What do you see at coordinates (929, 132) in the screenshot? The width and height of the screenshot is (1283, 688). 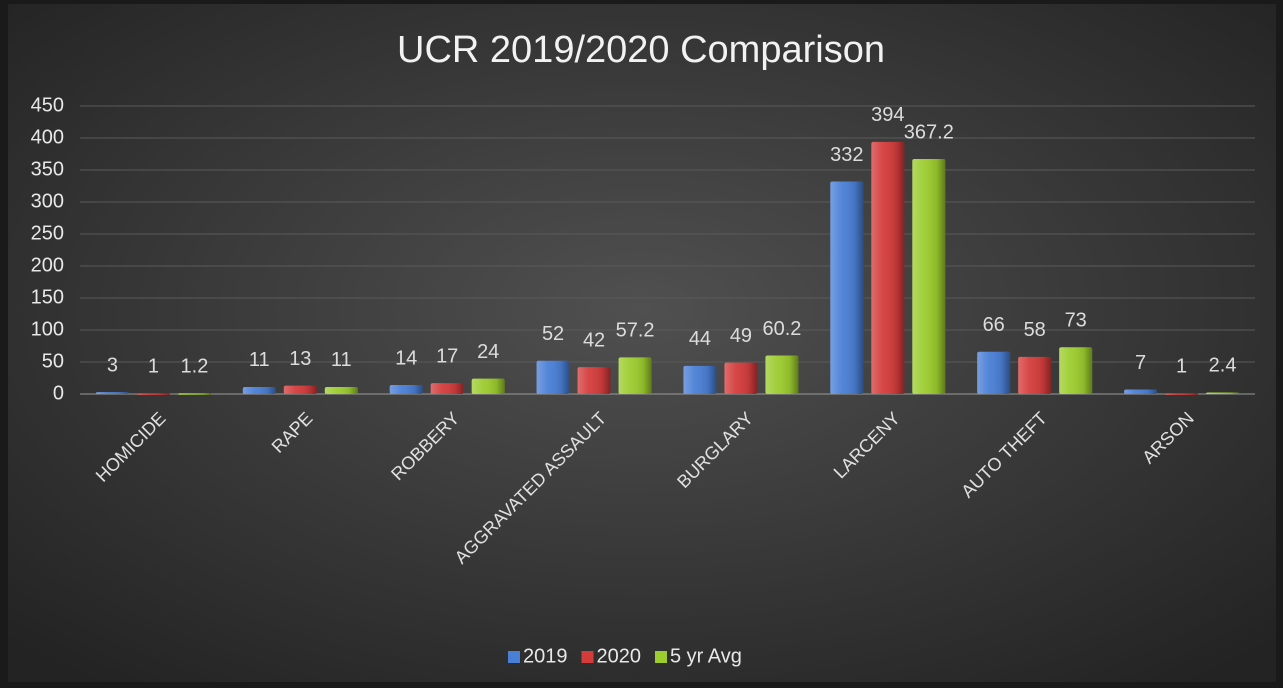 I see `data-label: 367.2` at bounding box center [929, 132].